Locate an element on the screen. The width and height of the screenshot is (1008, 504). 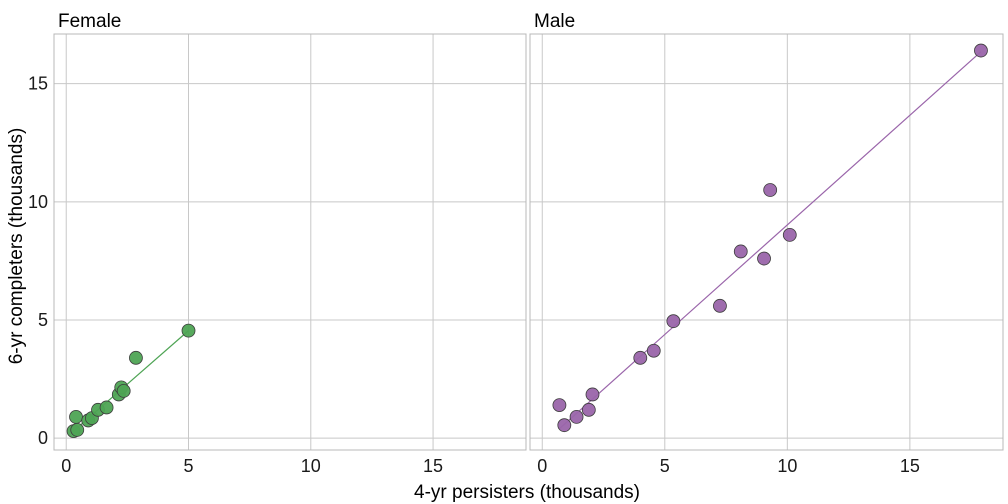
y-tick-label: 0 is located at coordinates (43, 438).